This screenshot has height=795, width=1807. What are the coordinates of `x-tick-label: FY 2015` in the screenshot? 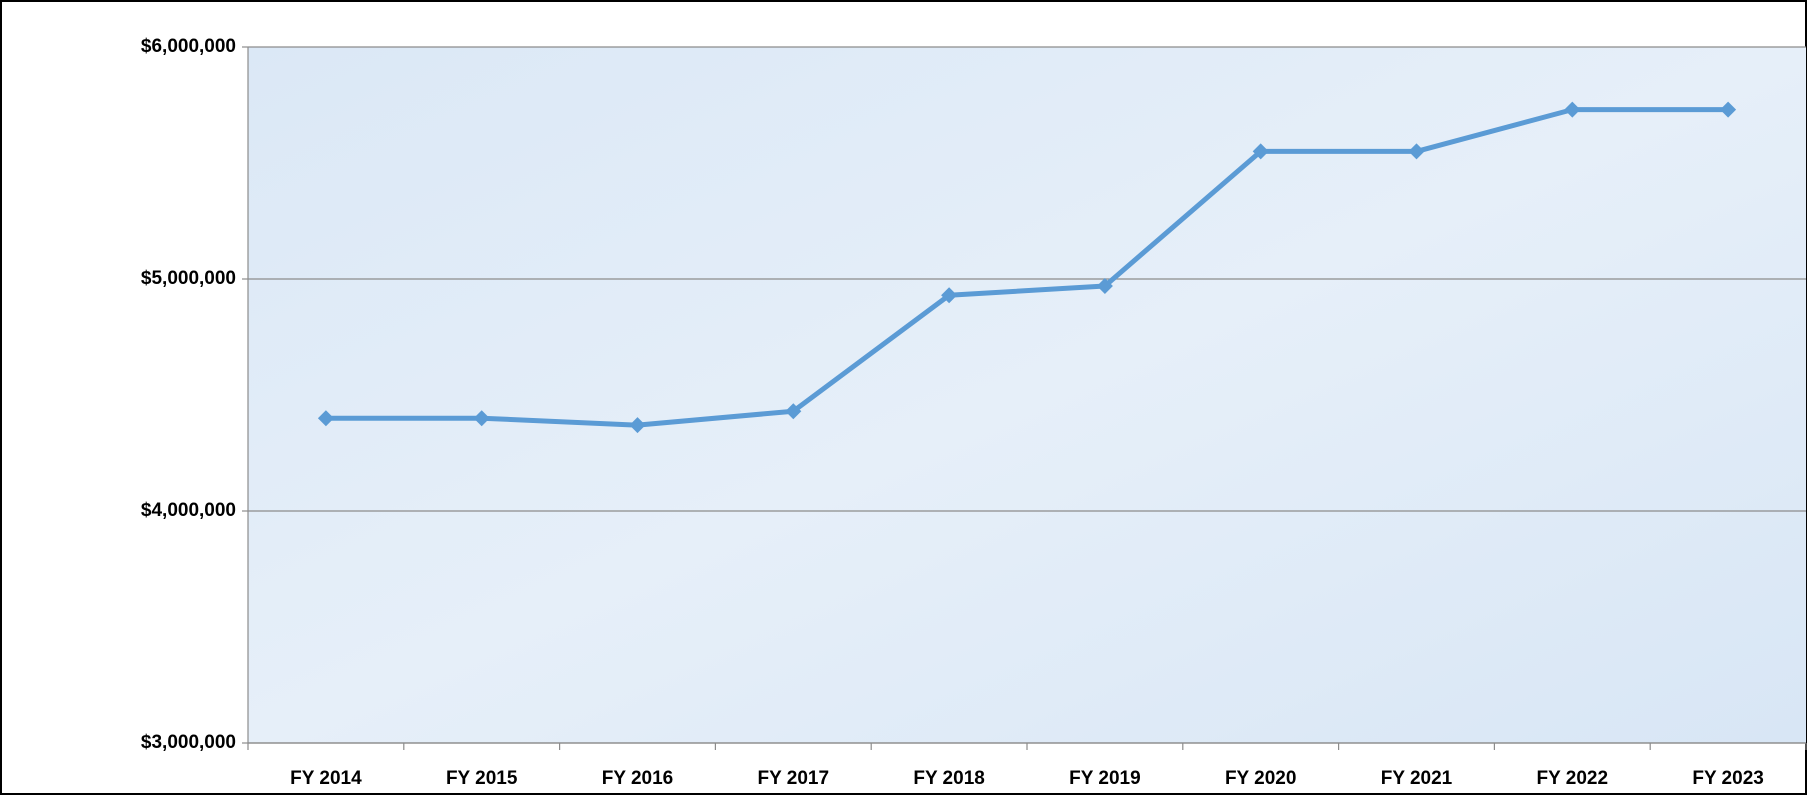 It's located at (482, 778).